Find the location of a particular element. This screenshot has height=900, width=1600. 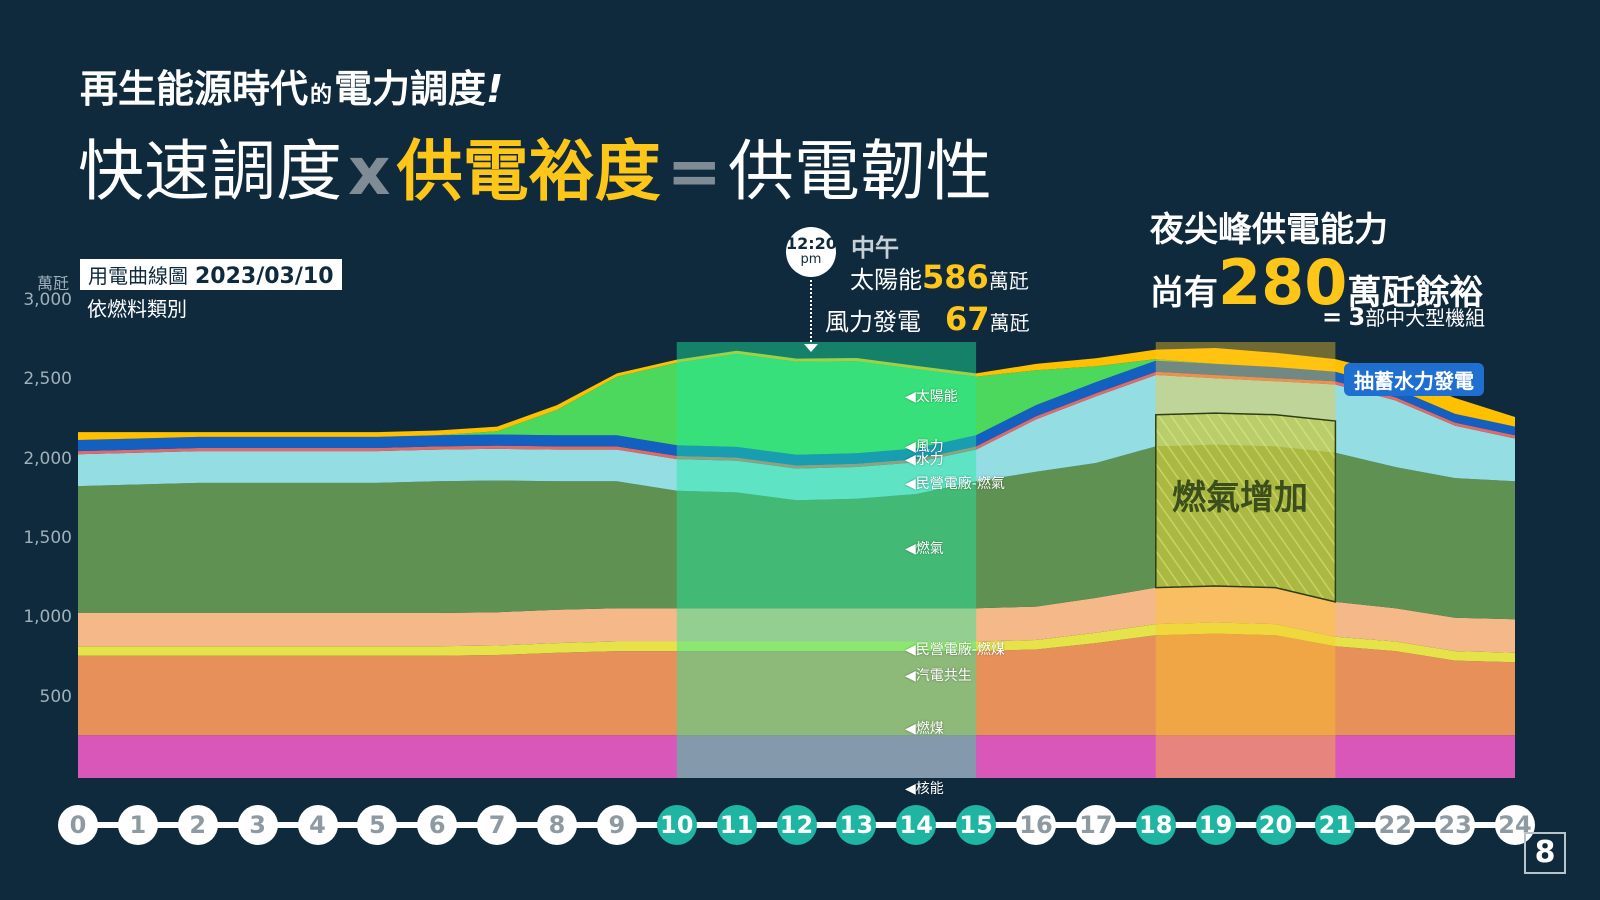

area-coal is located at coordinates (796, 684).